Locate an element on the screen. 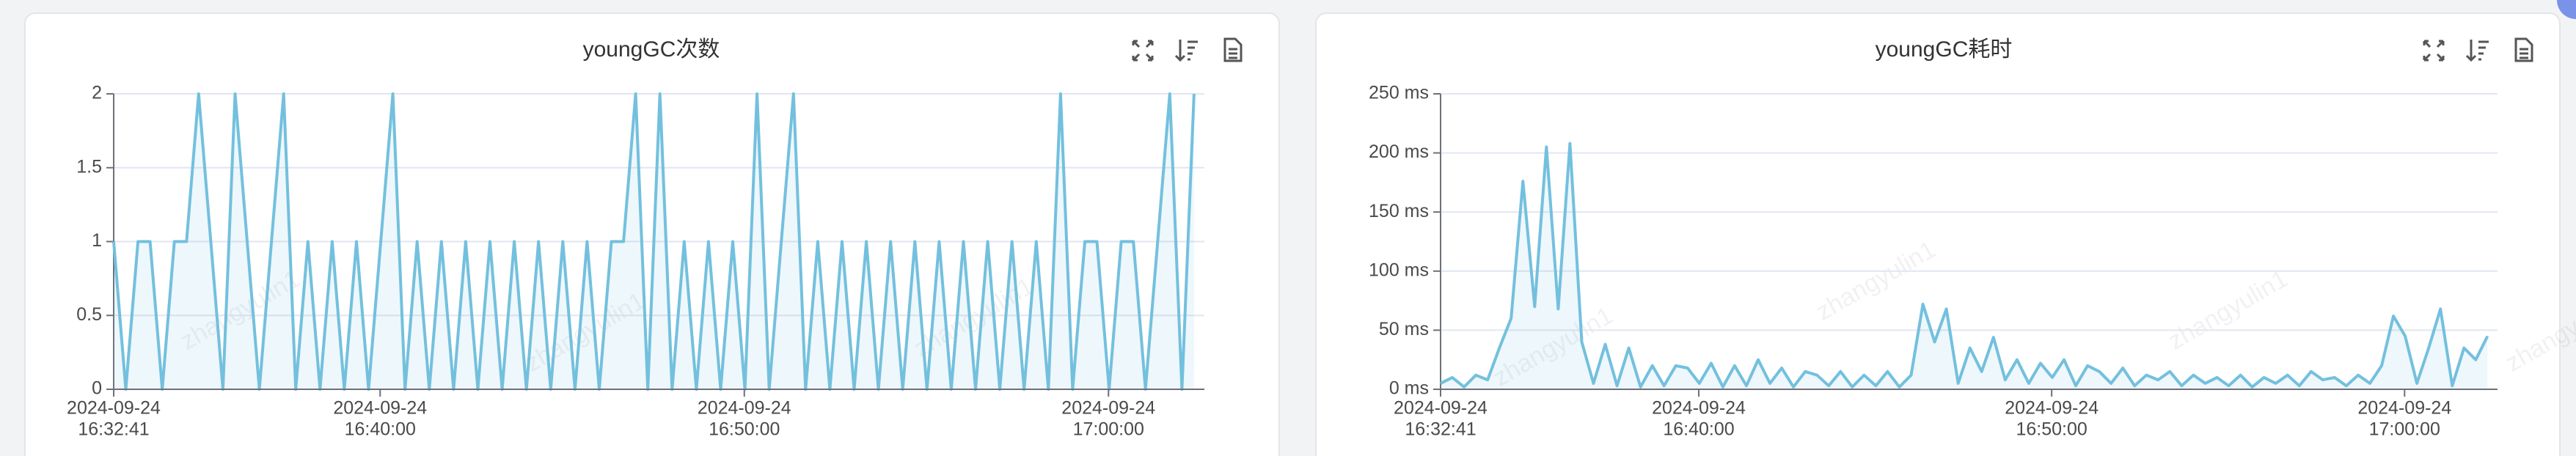 Image resolution: width=2576 pixels, height=456 pixels. y-tick-label: 0 ms is located at coordinates (1409, 388).